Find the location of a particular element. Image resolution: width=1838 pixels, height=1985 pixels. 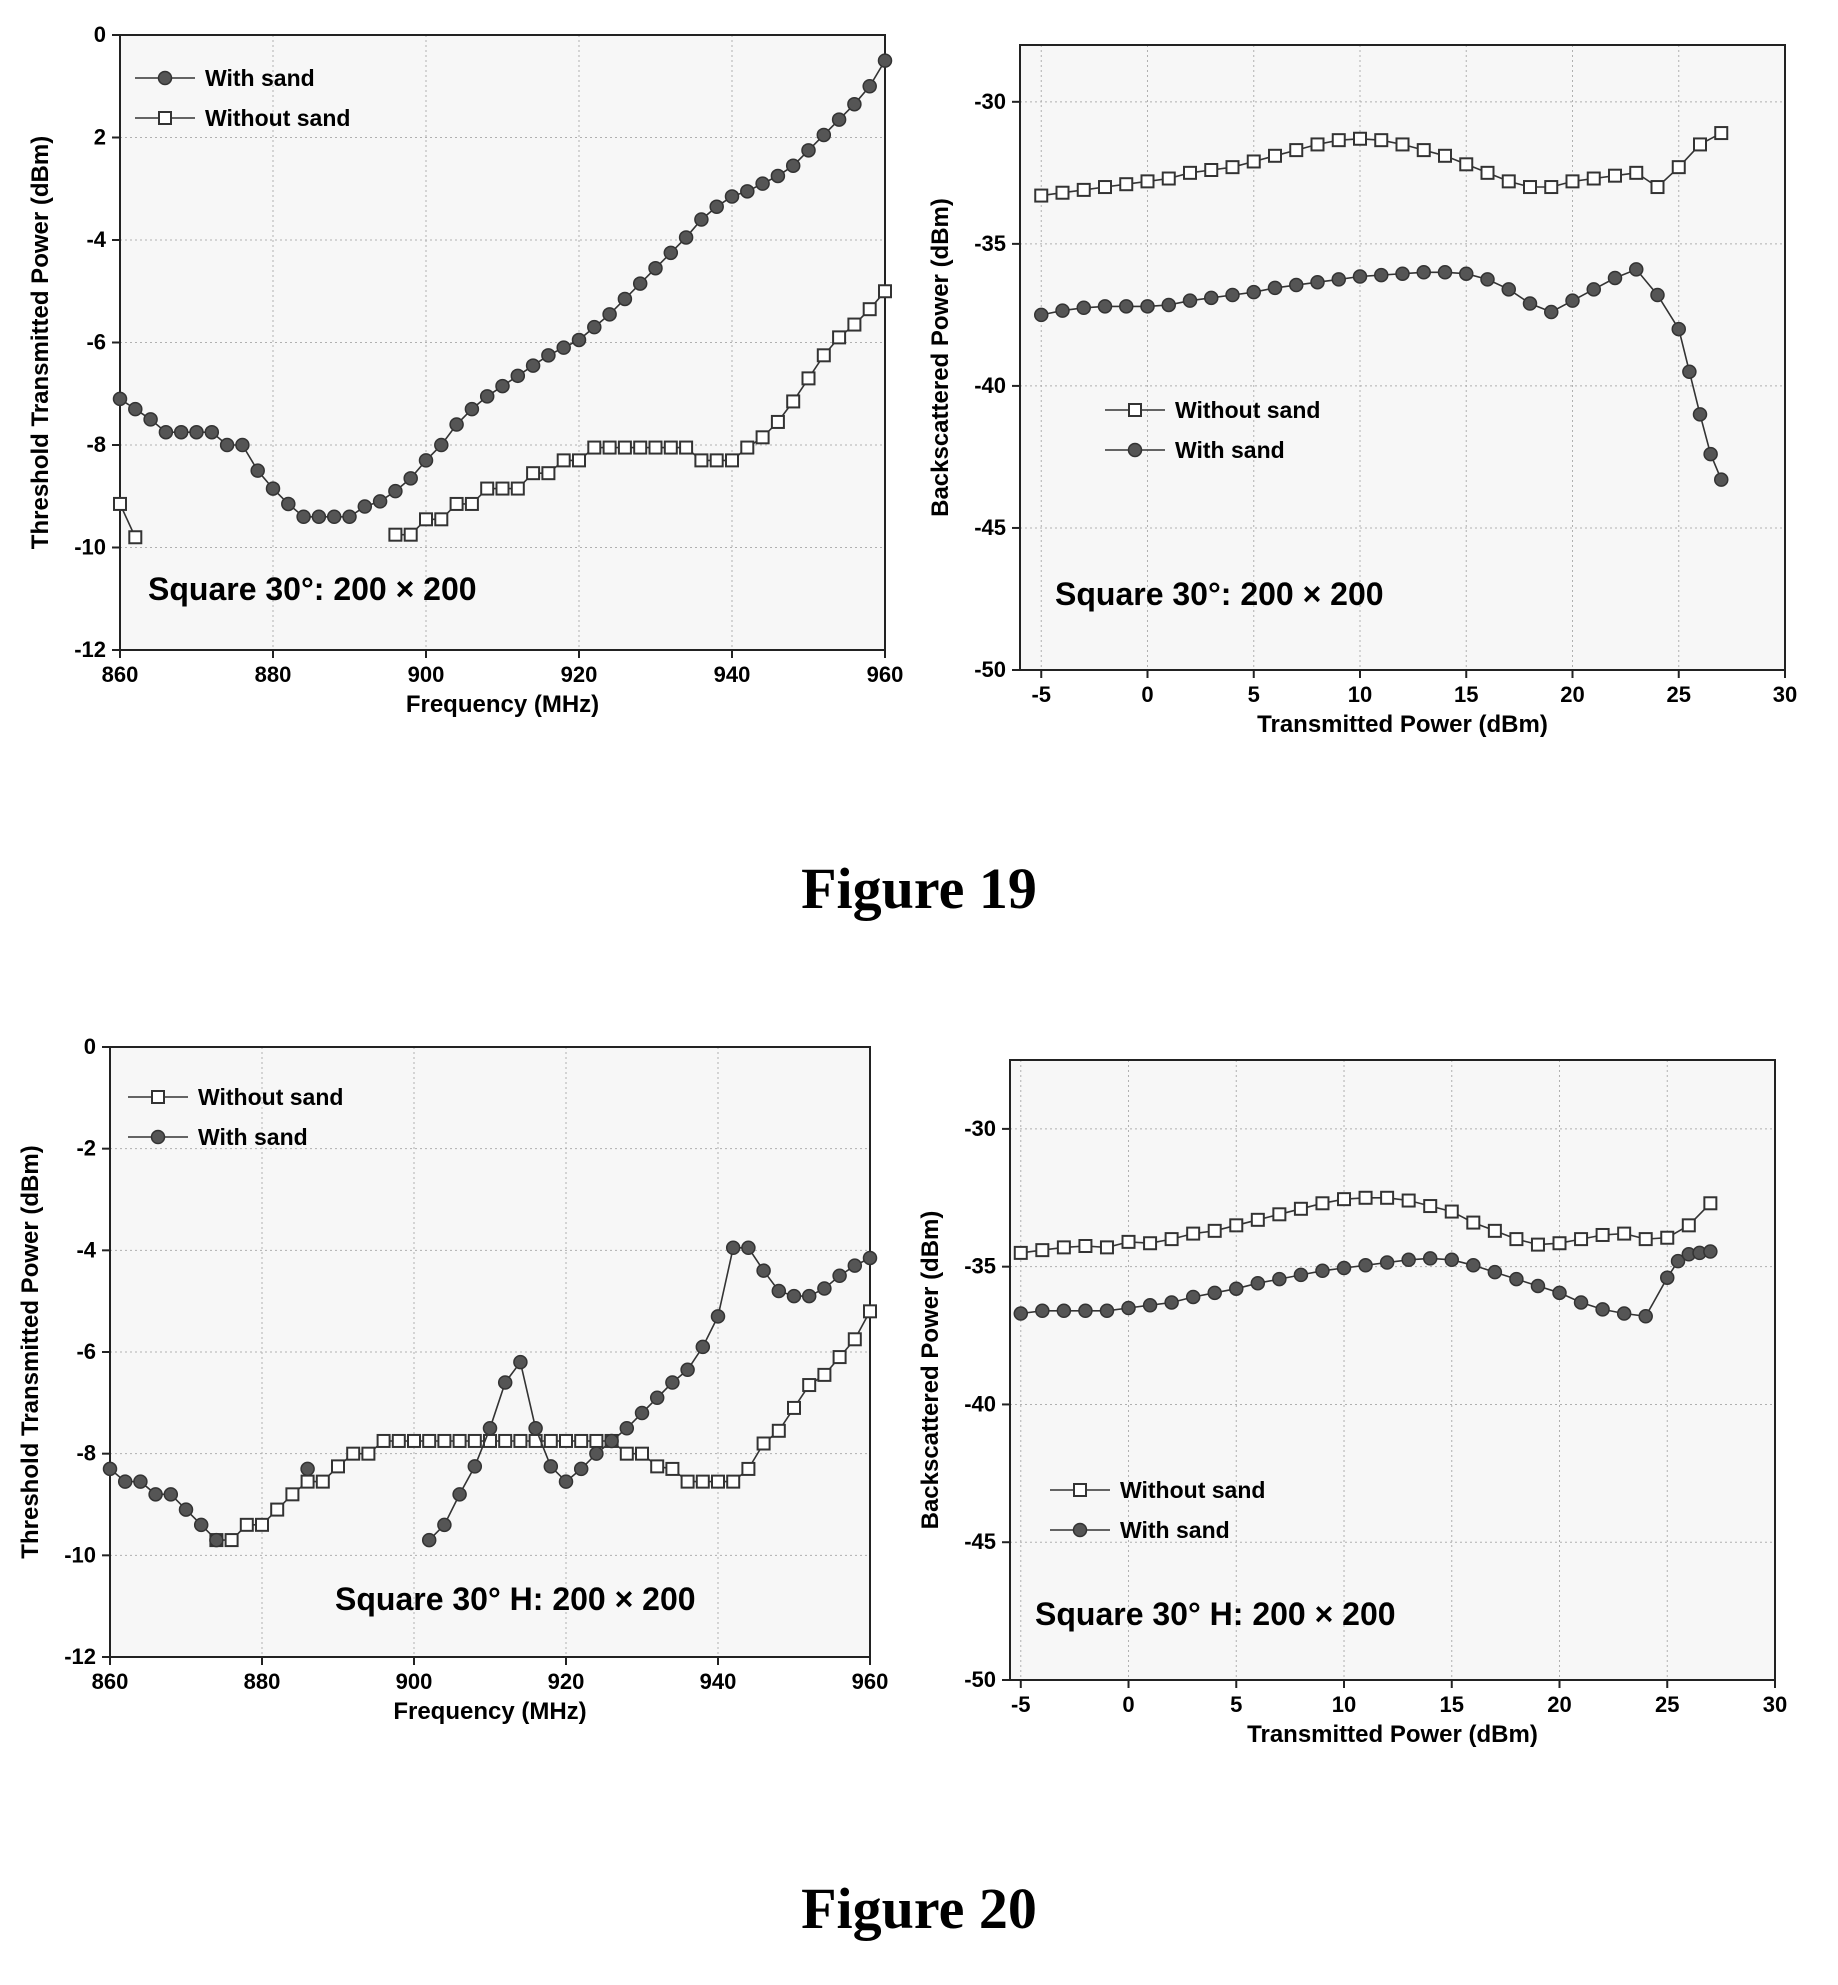

series-with-sand is located at coordinates (1381, 374).